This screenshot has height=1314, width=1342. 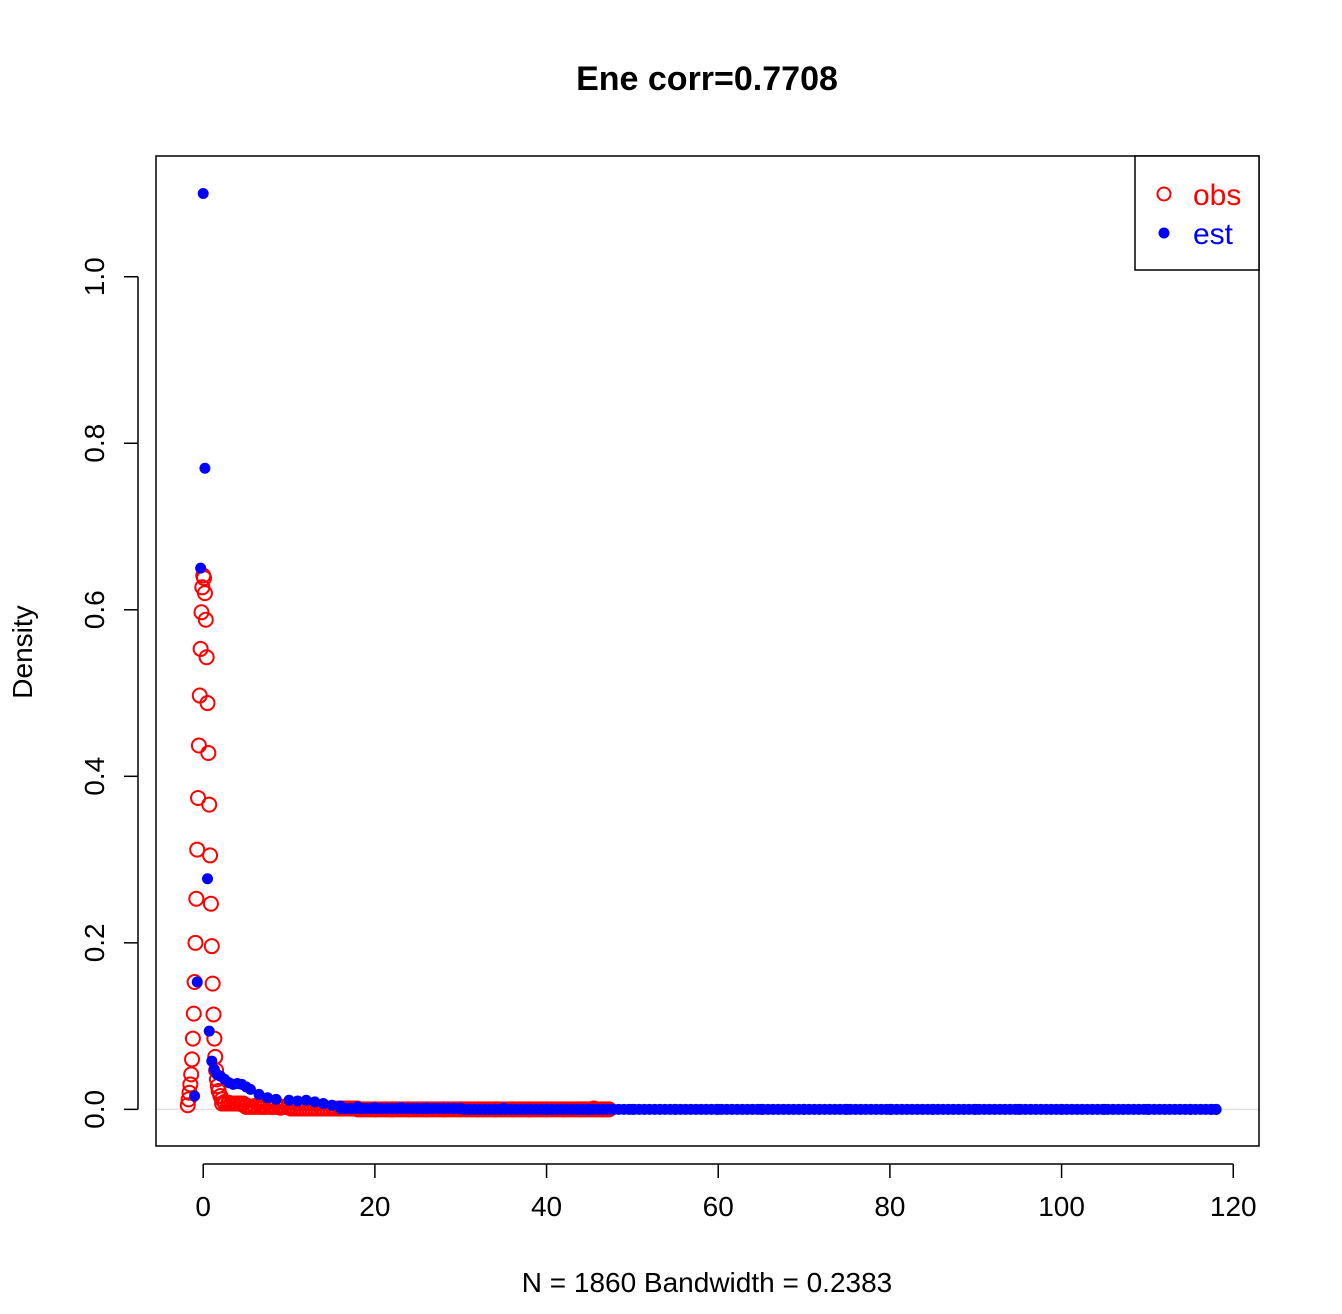 I want to click on y-tick-label: 0.8, so click(x=94, y=443).